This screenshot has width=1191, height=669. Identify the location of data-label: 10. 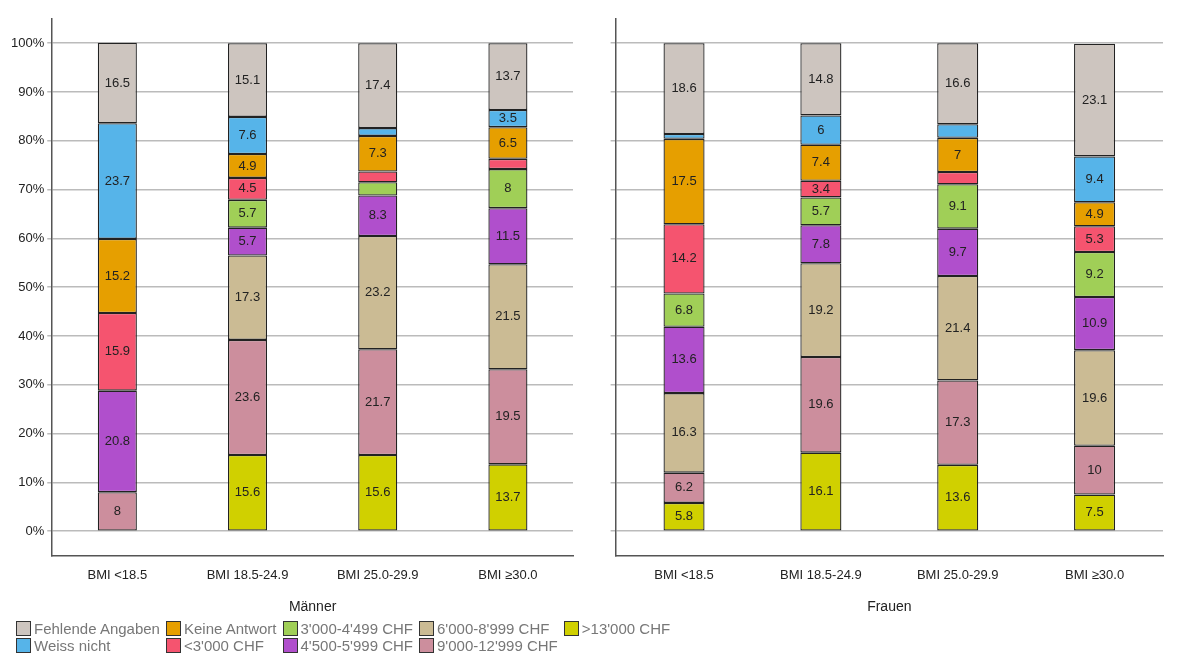
(1094, 469).